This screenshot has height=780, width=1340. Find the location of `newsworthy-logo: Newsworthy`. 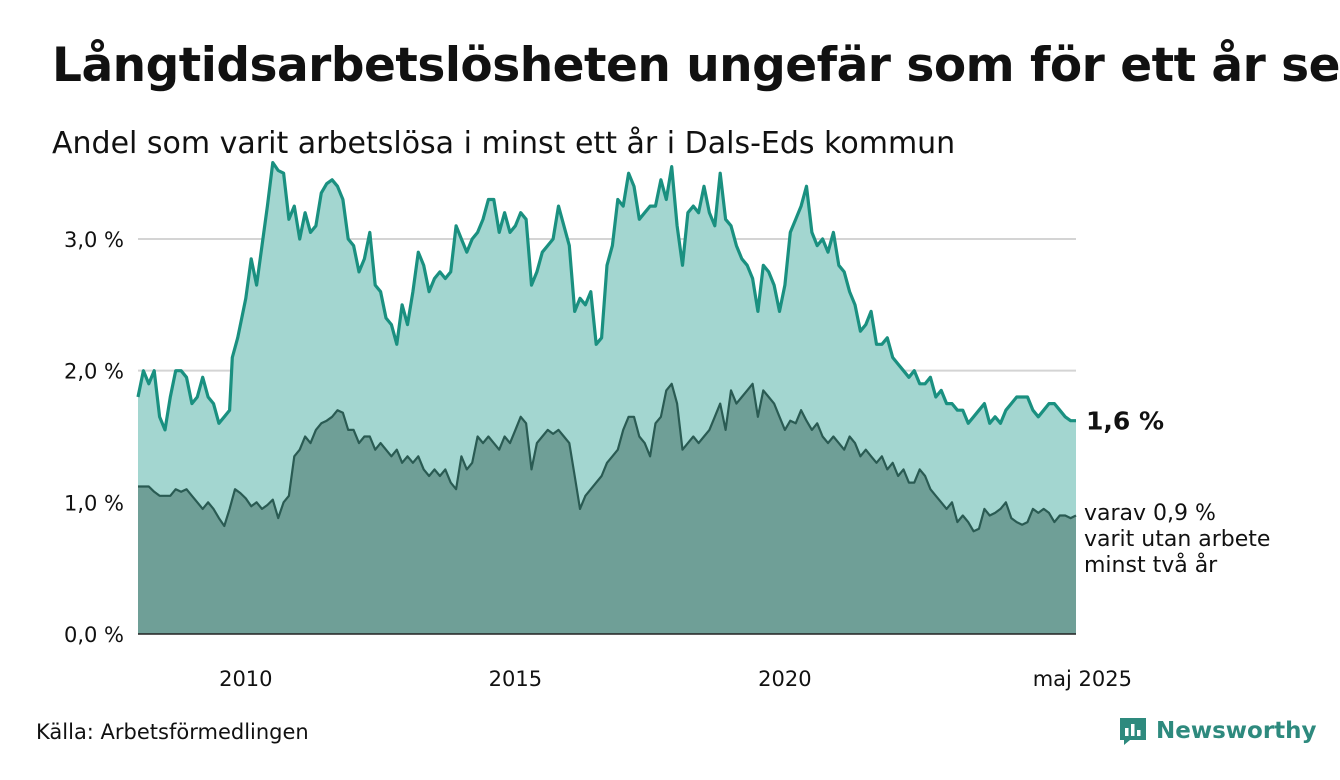

newsworthy-logo: Newsworthy is located at coordinates (1217, 731).